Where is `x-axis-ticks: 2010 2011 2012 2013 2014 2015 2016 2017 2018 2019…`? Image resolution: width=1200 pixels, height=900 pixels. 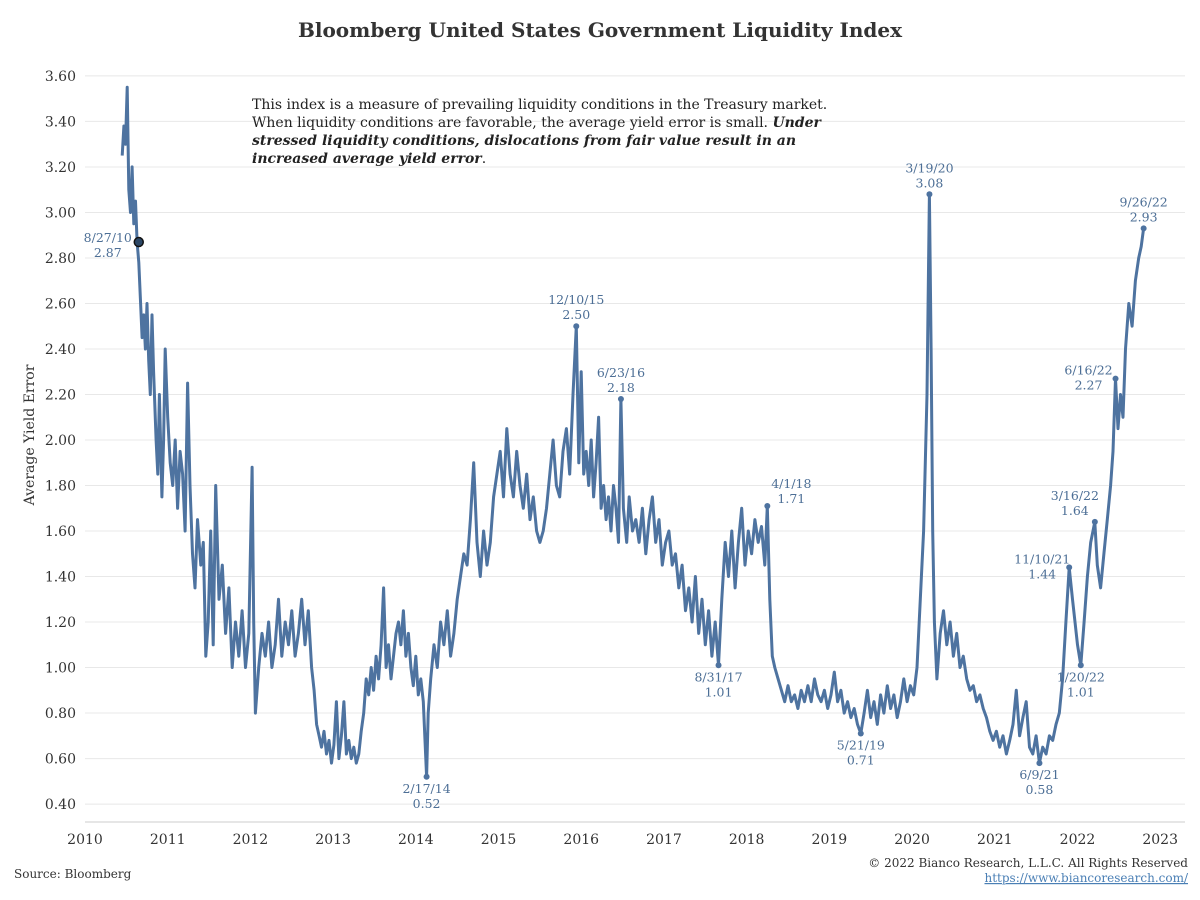
x-axis-ticks: 2010 2011 2012 2013 2014 2015 2016 2017 2018 2019… is located at coordinates (626, 834).